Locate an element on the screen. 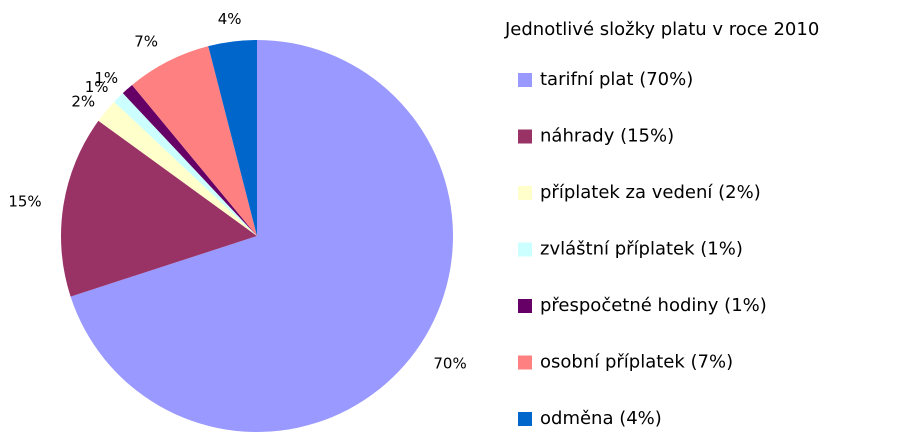  legend-label: osobní příplatek (7%) is located at coordinates (636, 362).